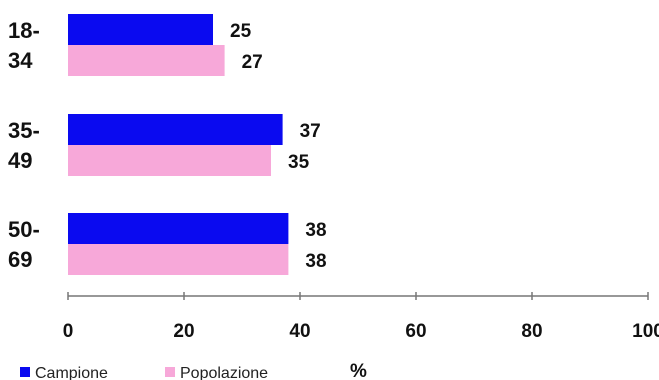 The width and height of the screenshot is (659, 380). What do you see at coordinates (183, 331) in the screenshot?
I see `x-tick-label-20: 20` at bounding box center [183, 331].